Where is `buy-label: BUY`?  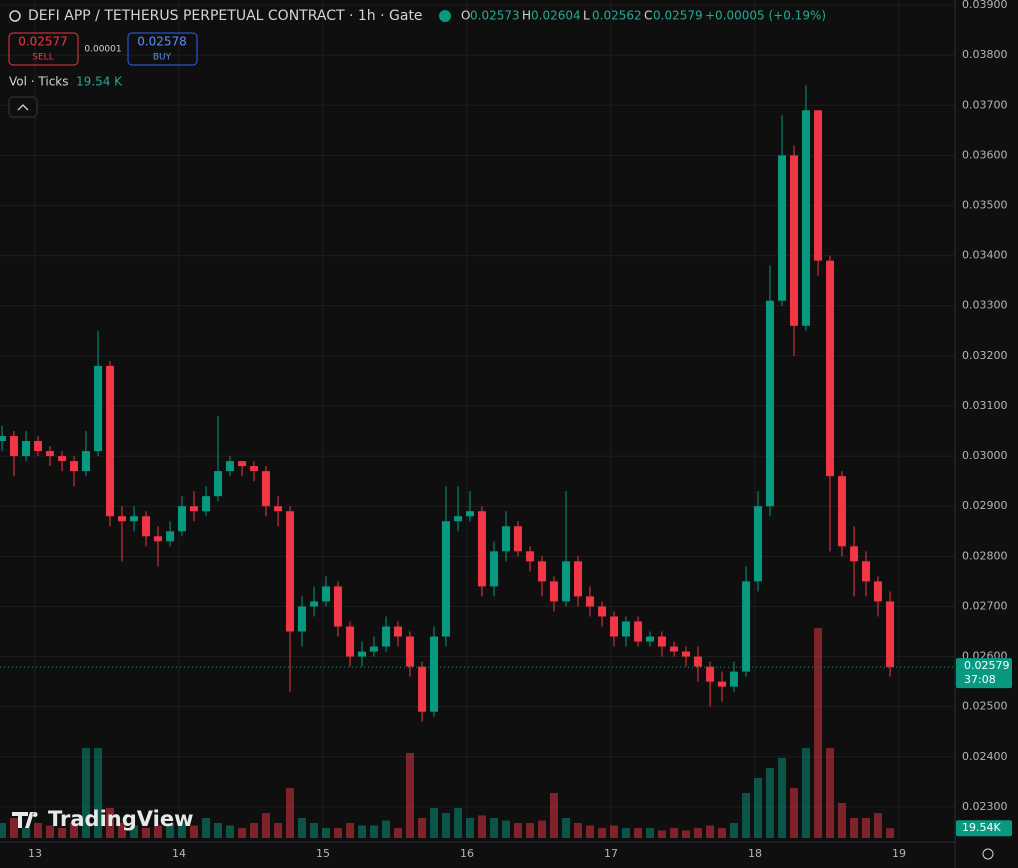 buy-label: BUY is located at coordinates (162, 58).